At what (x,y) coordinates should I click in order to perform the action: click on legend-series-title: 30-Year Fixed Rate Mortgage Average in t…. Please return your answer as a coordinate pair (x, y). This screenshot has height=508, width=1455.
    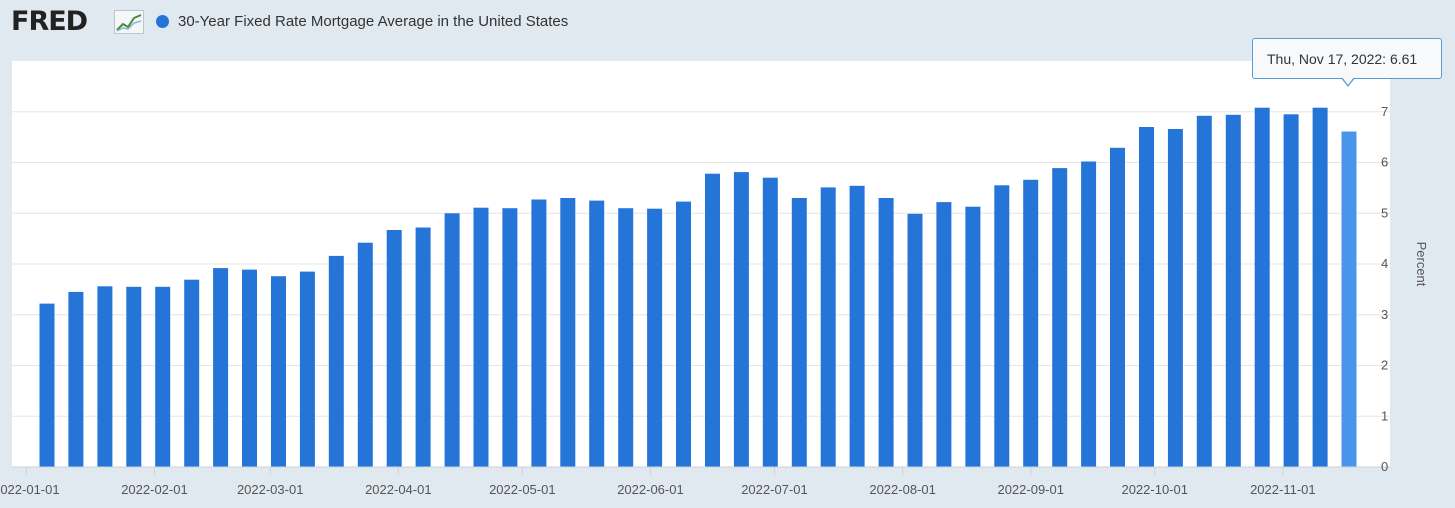
    Looking at the image, I should click on (373, 21).